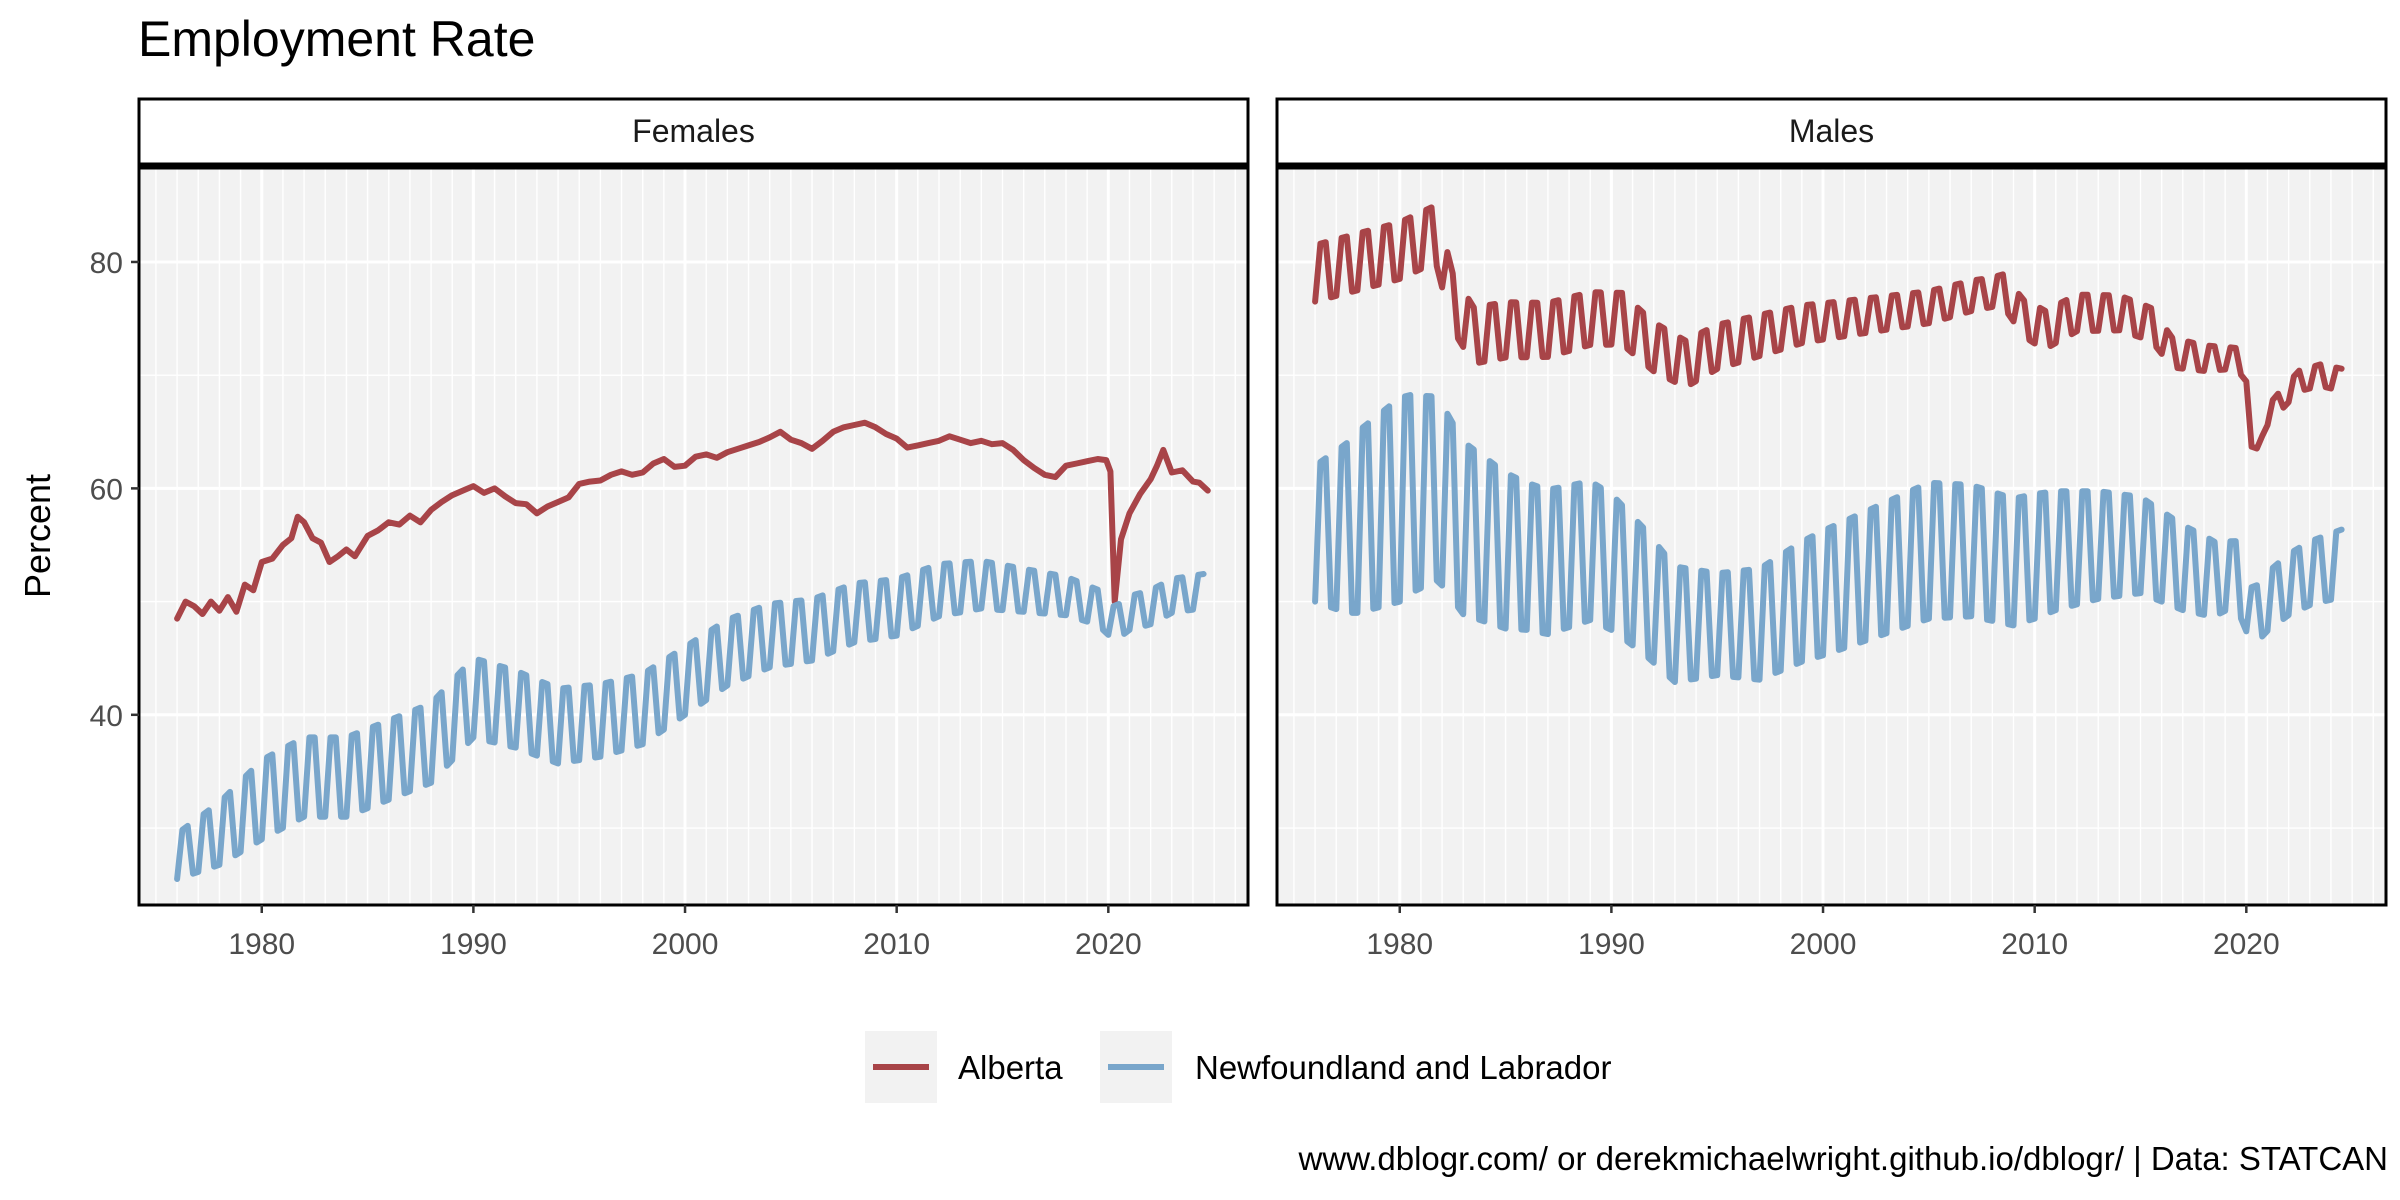 This screenshot has width=2400, height=1200. I want to click on facet-label: Males, so click(1831, 131).